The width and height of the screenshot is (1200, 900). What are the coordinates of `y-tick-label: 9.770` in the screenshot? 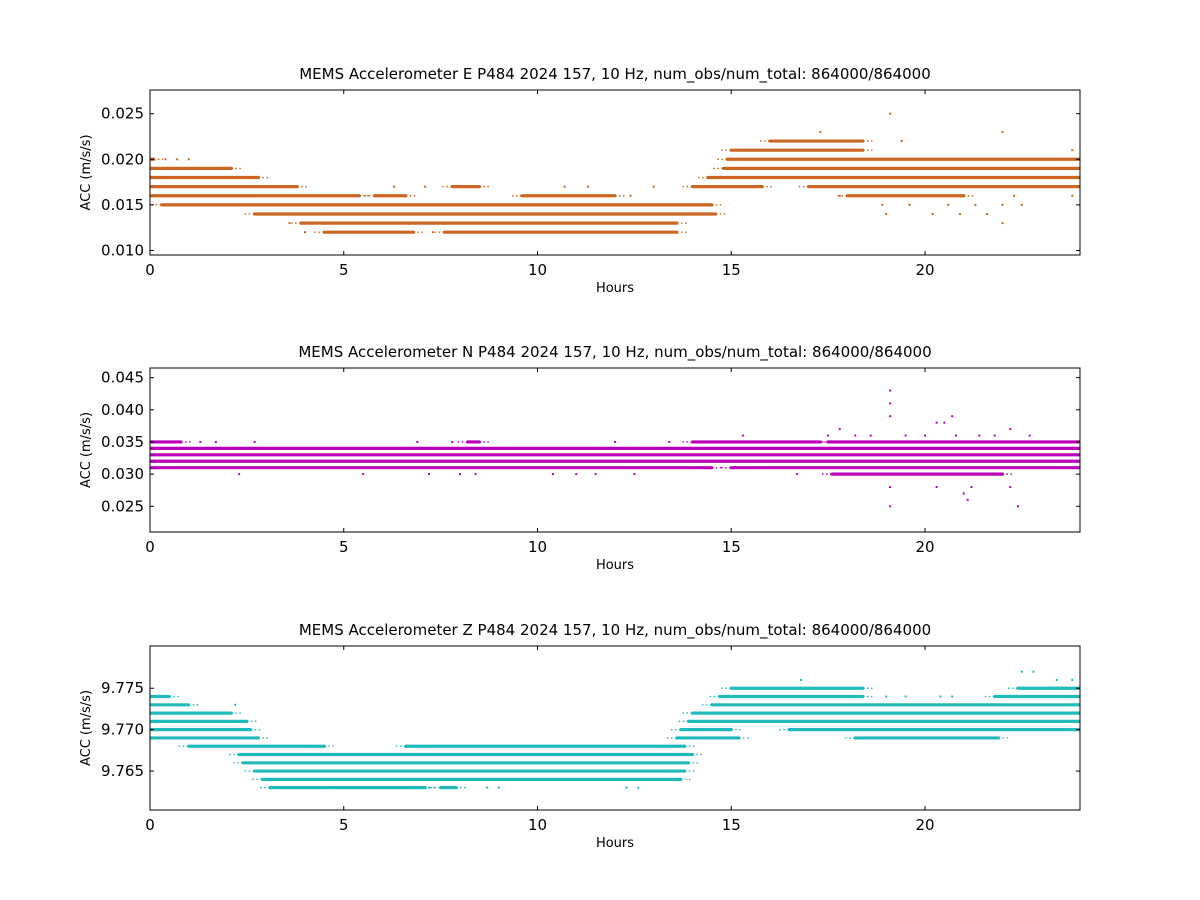 It's located at (122, 730).